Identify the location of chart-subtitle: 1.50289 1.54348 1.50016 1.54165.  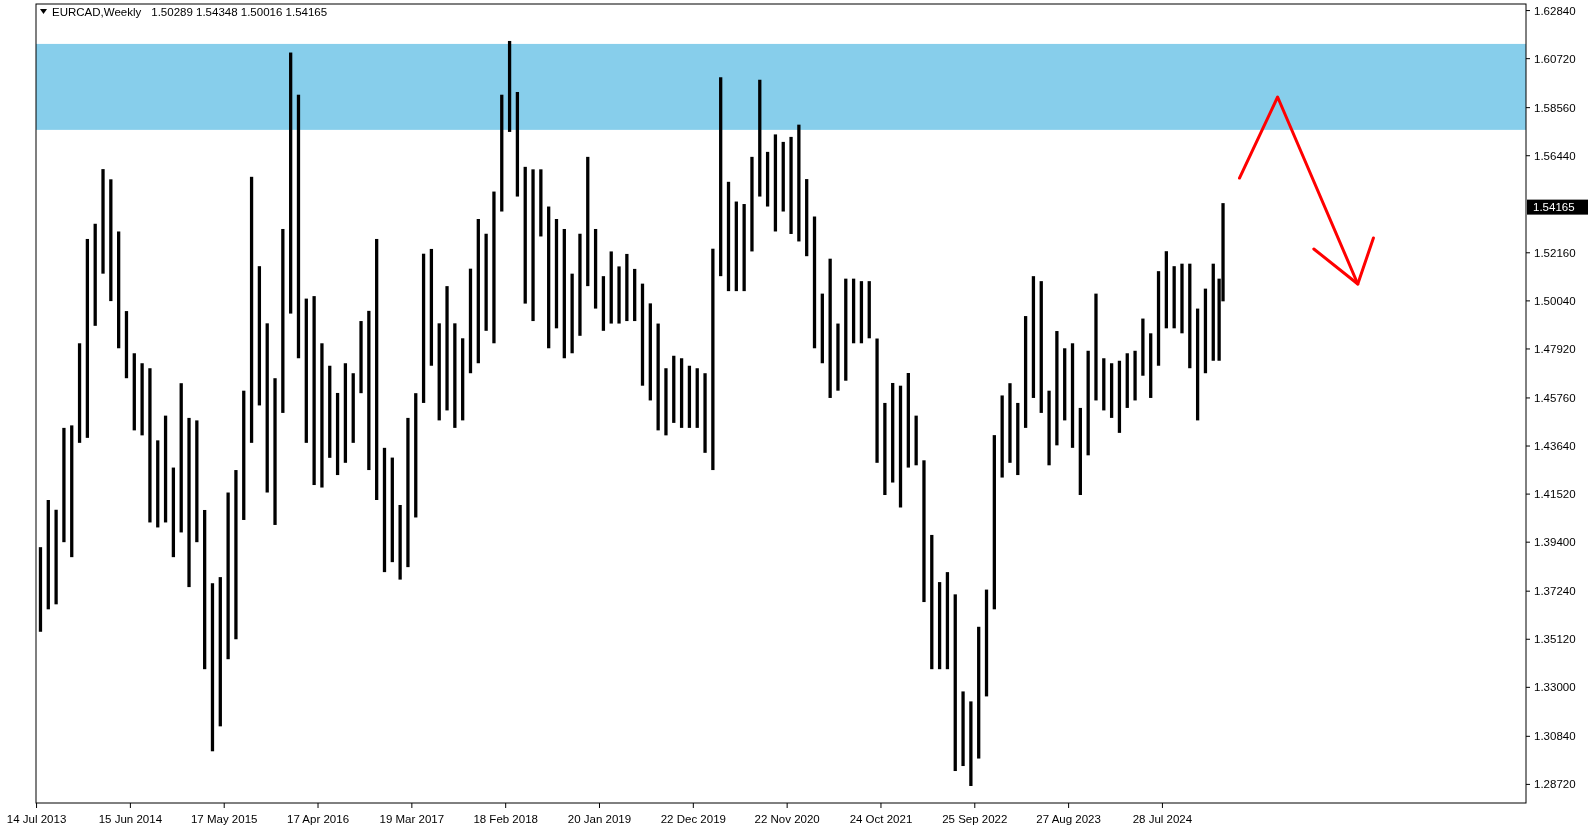
(239, 12).